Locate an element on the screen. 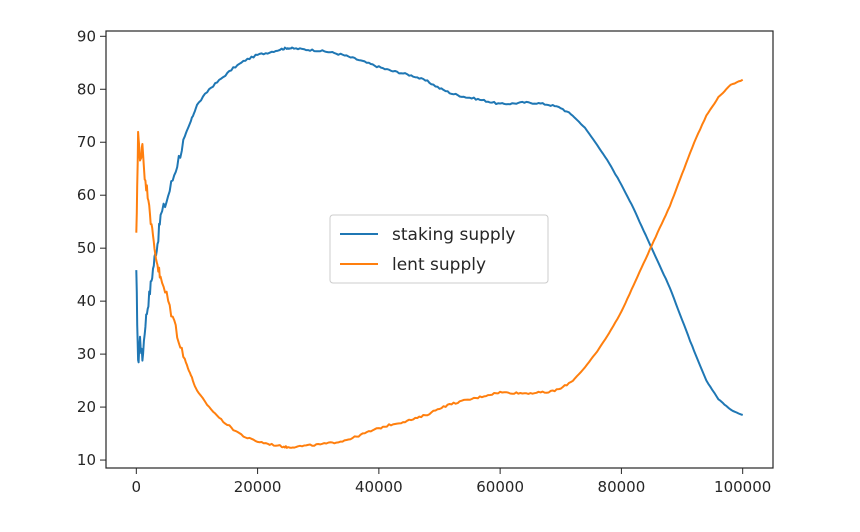 Image resolution: width=860 pixels, height=532 pixels. x-tick-label: 20000 is located at coordinates (258, 487).